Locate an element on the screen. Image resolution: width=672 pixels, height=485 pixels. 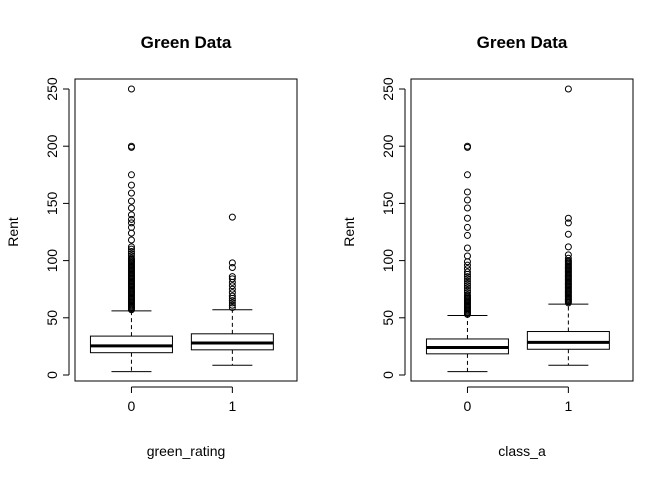
box-iqr is located at coordinates (568, 340).